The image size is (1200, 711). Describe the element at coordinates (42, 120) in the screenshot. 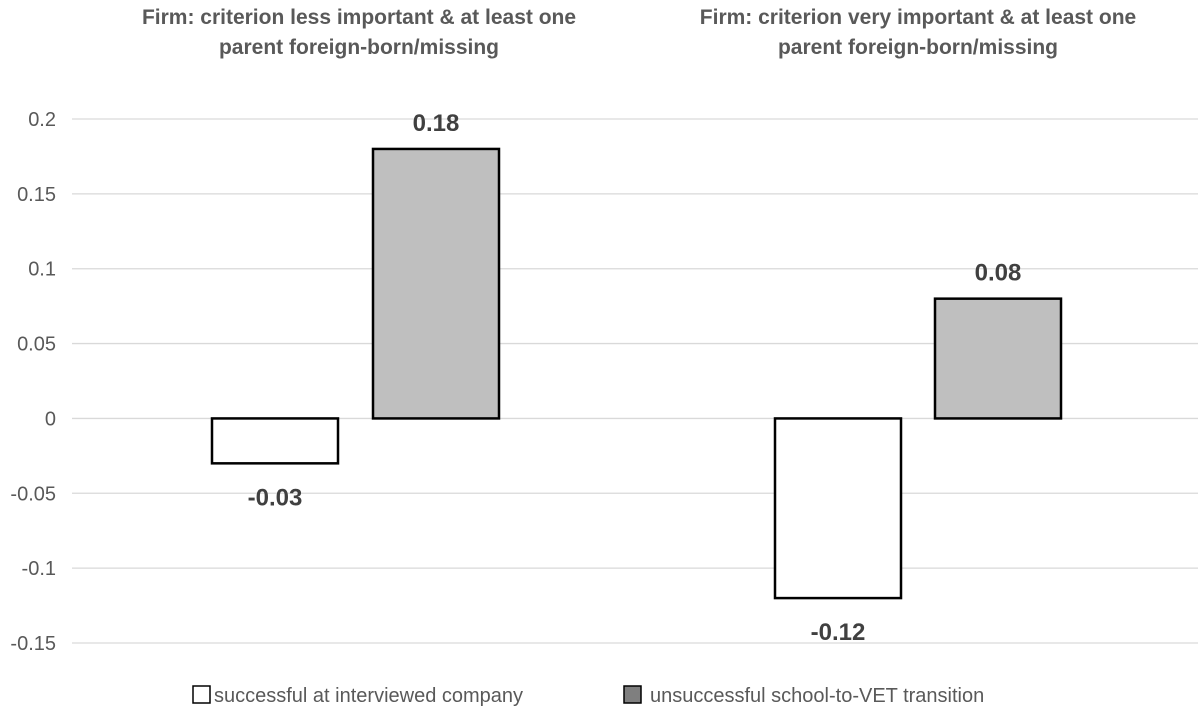

I see `y-tick-label: 0.2` at that location.